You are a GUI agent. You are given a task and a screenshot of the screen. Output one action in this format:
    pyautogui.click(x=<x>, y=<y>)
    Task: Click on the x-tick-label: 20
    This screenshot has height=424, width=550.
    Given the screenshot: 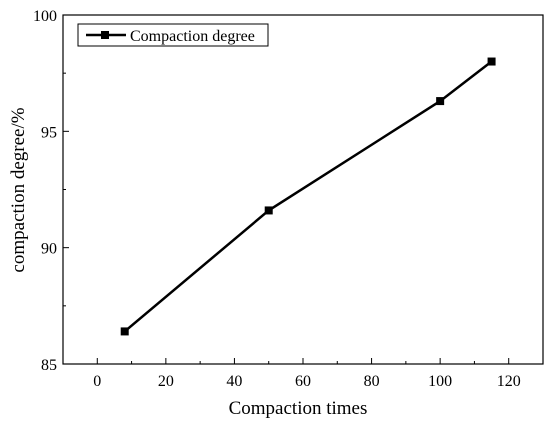 What is the action you would take?
    pyautogui.click(x=166, y=381)
    